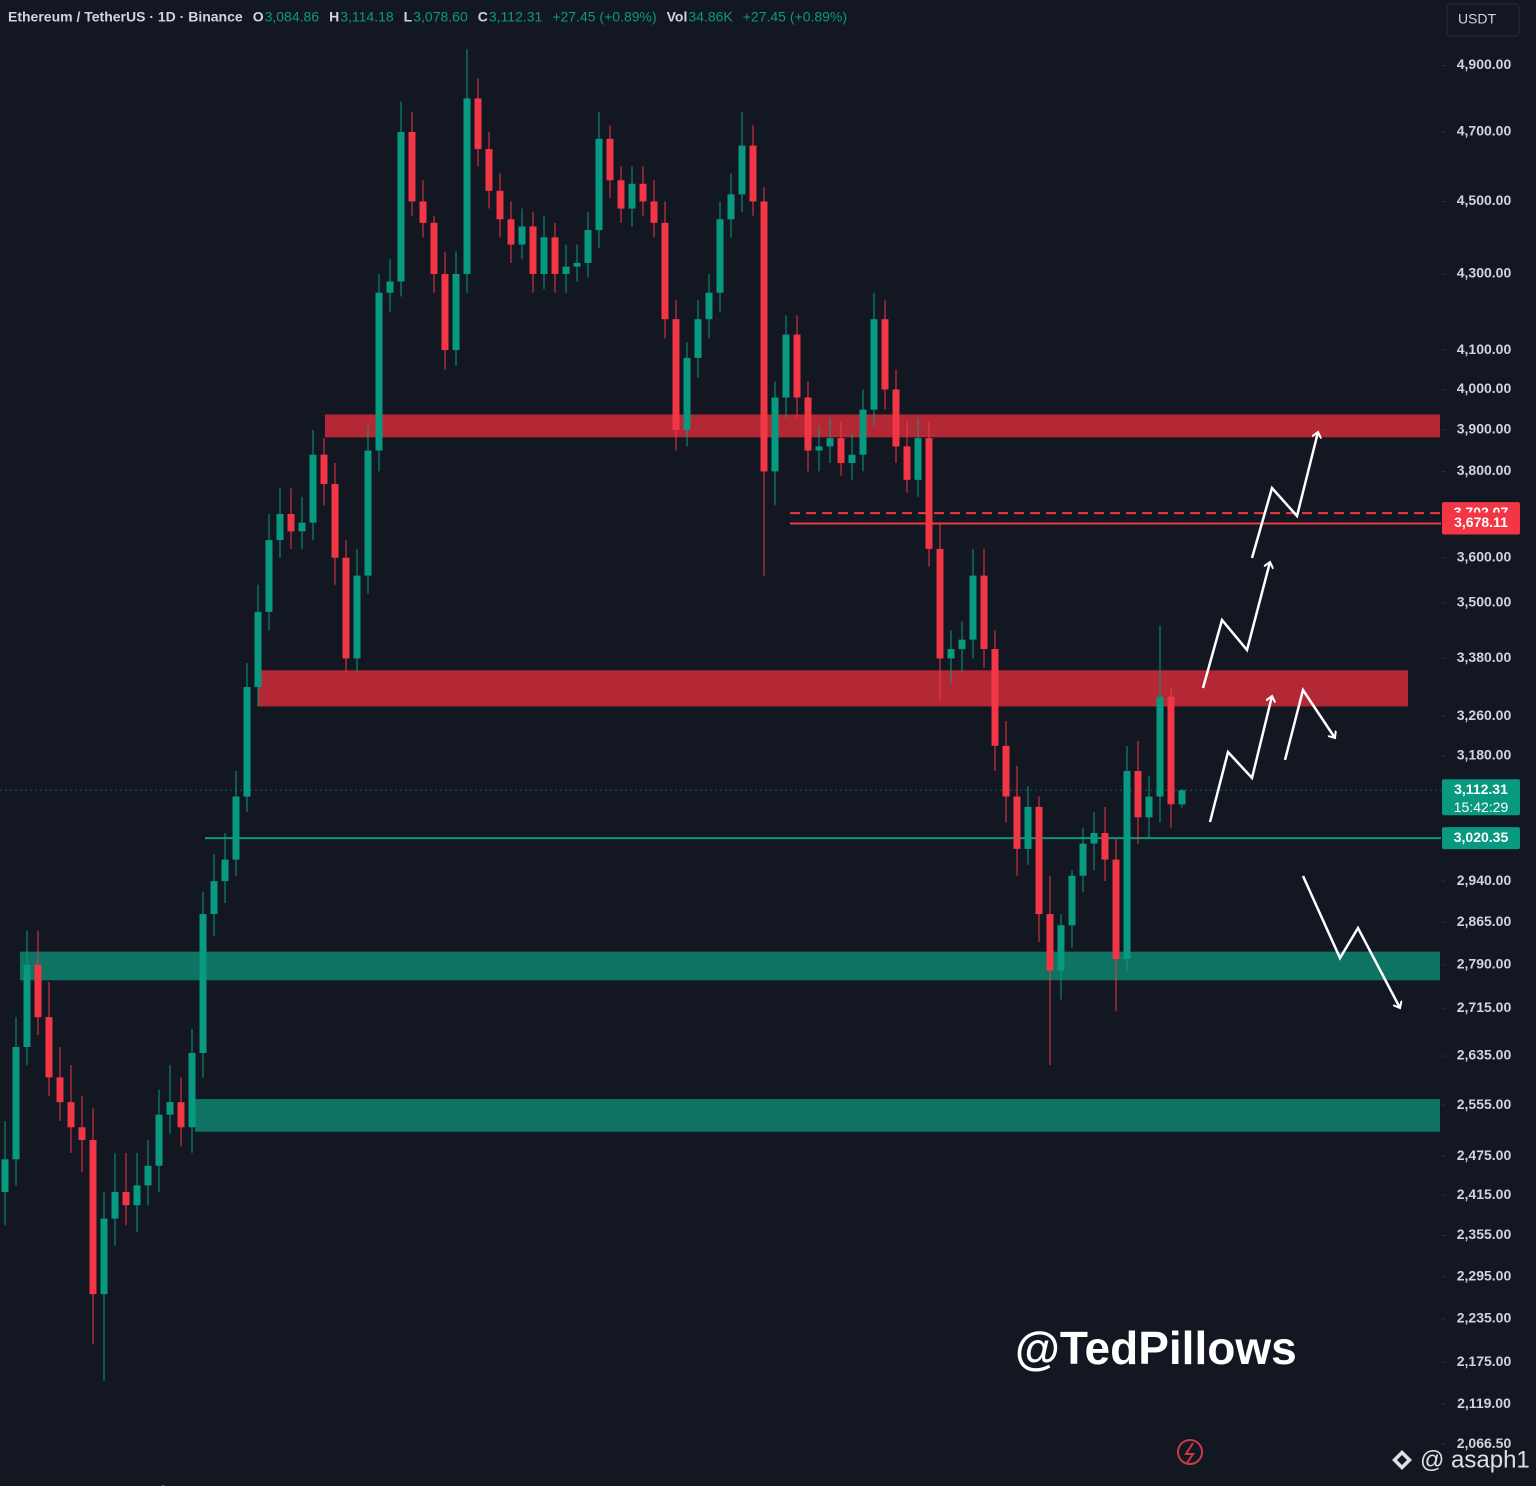 The width and height of the screenshot is (1536, 1486). I want to click on credit: @ asaph1, so click(1475, 1459).